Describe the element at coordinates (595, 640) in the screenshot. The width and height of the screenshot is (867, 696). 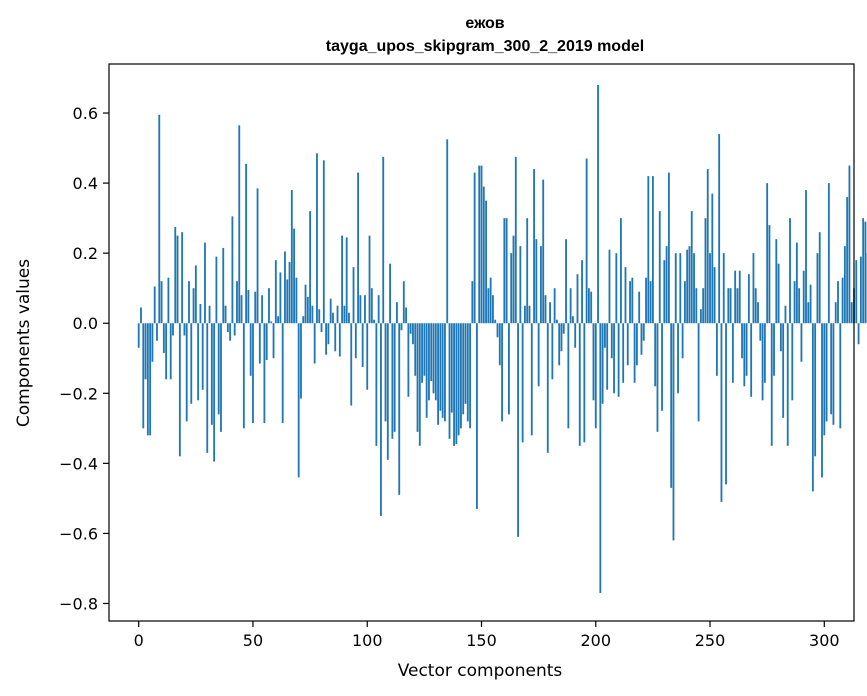
I see `x-tick-label: 200` at that location.